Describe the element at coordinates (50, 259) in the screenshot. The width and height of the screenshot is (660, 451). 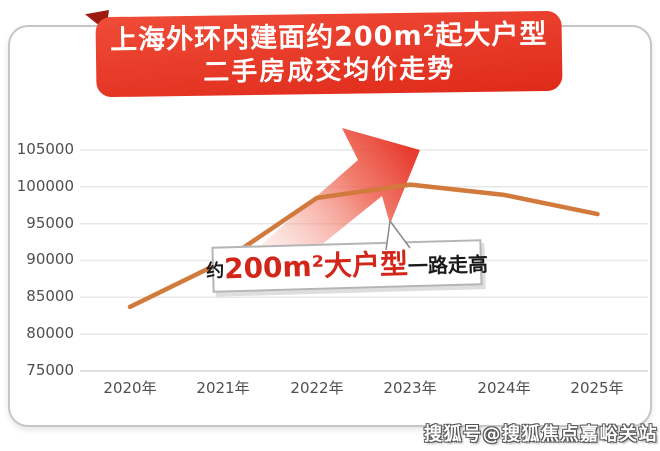
I see `y-axis-label: 90000` at that location.